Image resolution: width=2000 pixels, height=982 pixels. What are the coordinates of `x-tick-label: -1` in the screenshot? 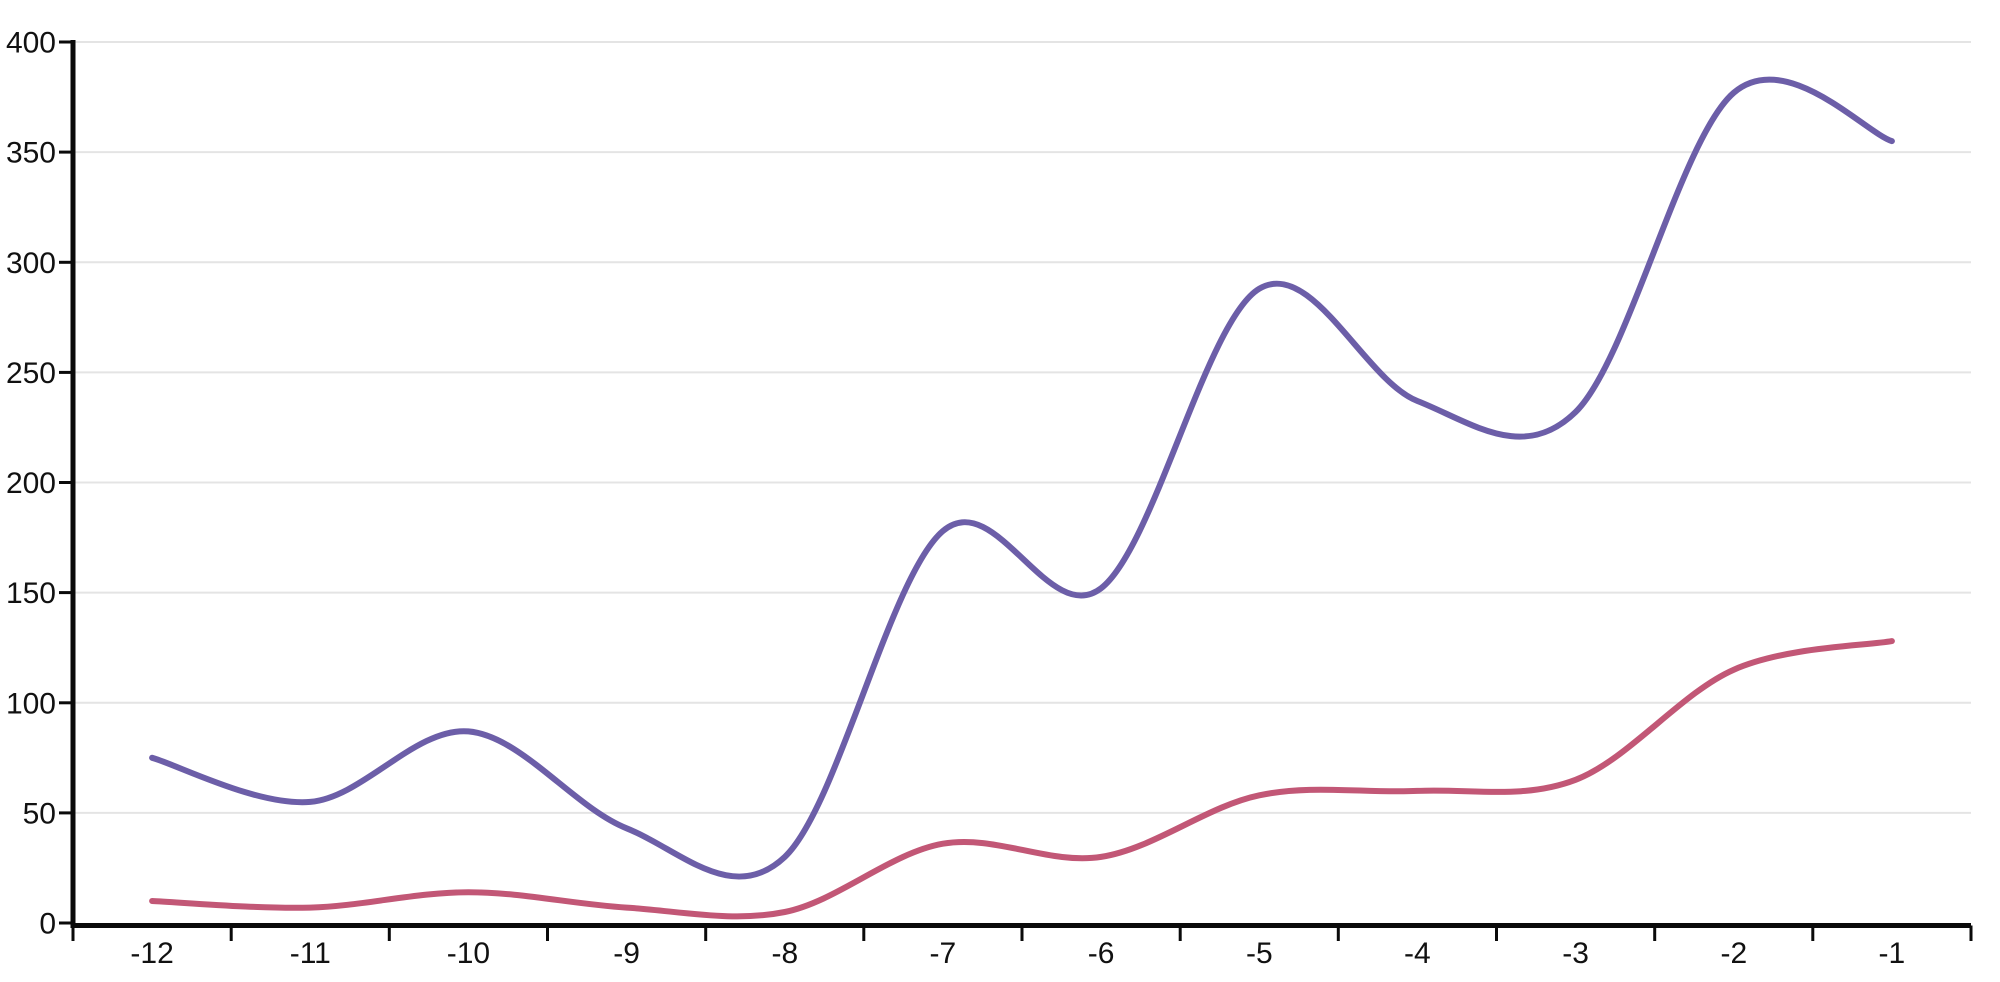 It's located at (1892, 953).